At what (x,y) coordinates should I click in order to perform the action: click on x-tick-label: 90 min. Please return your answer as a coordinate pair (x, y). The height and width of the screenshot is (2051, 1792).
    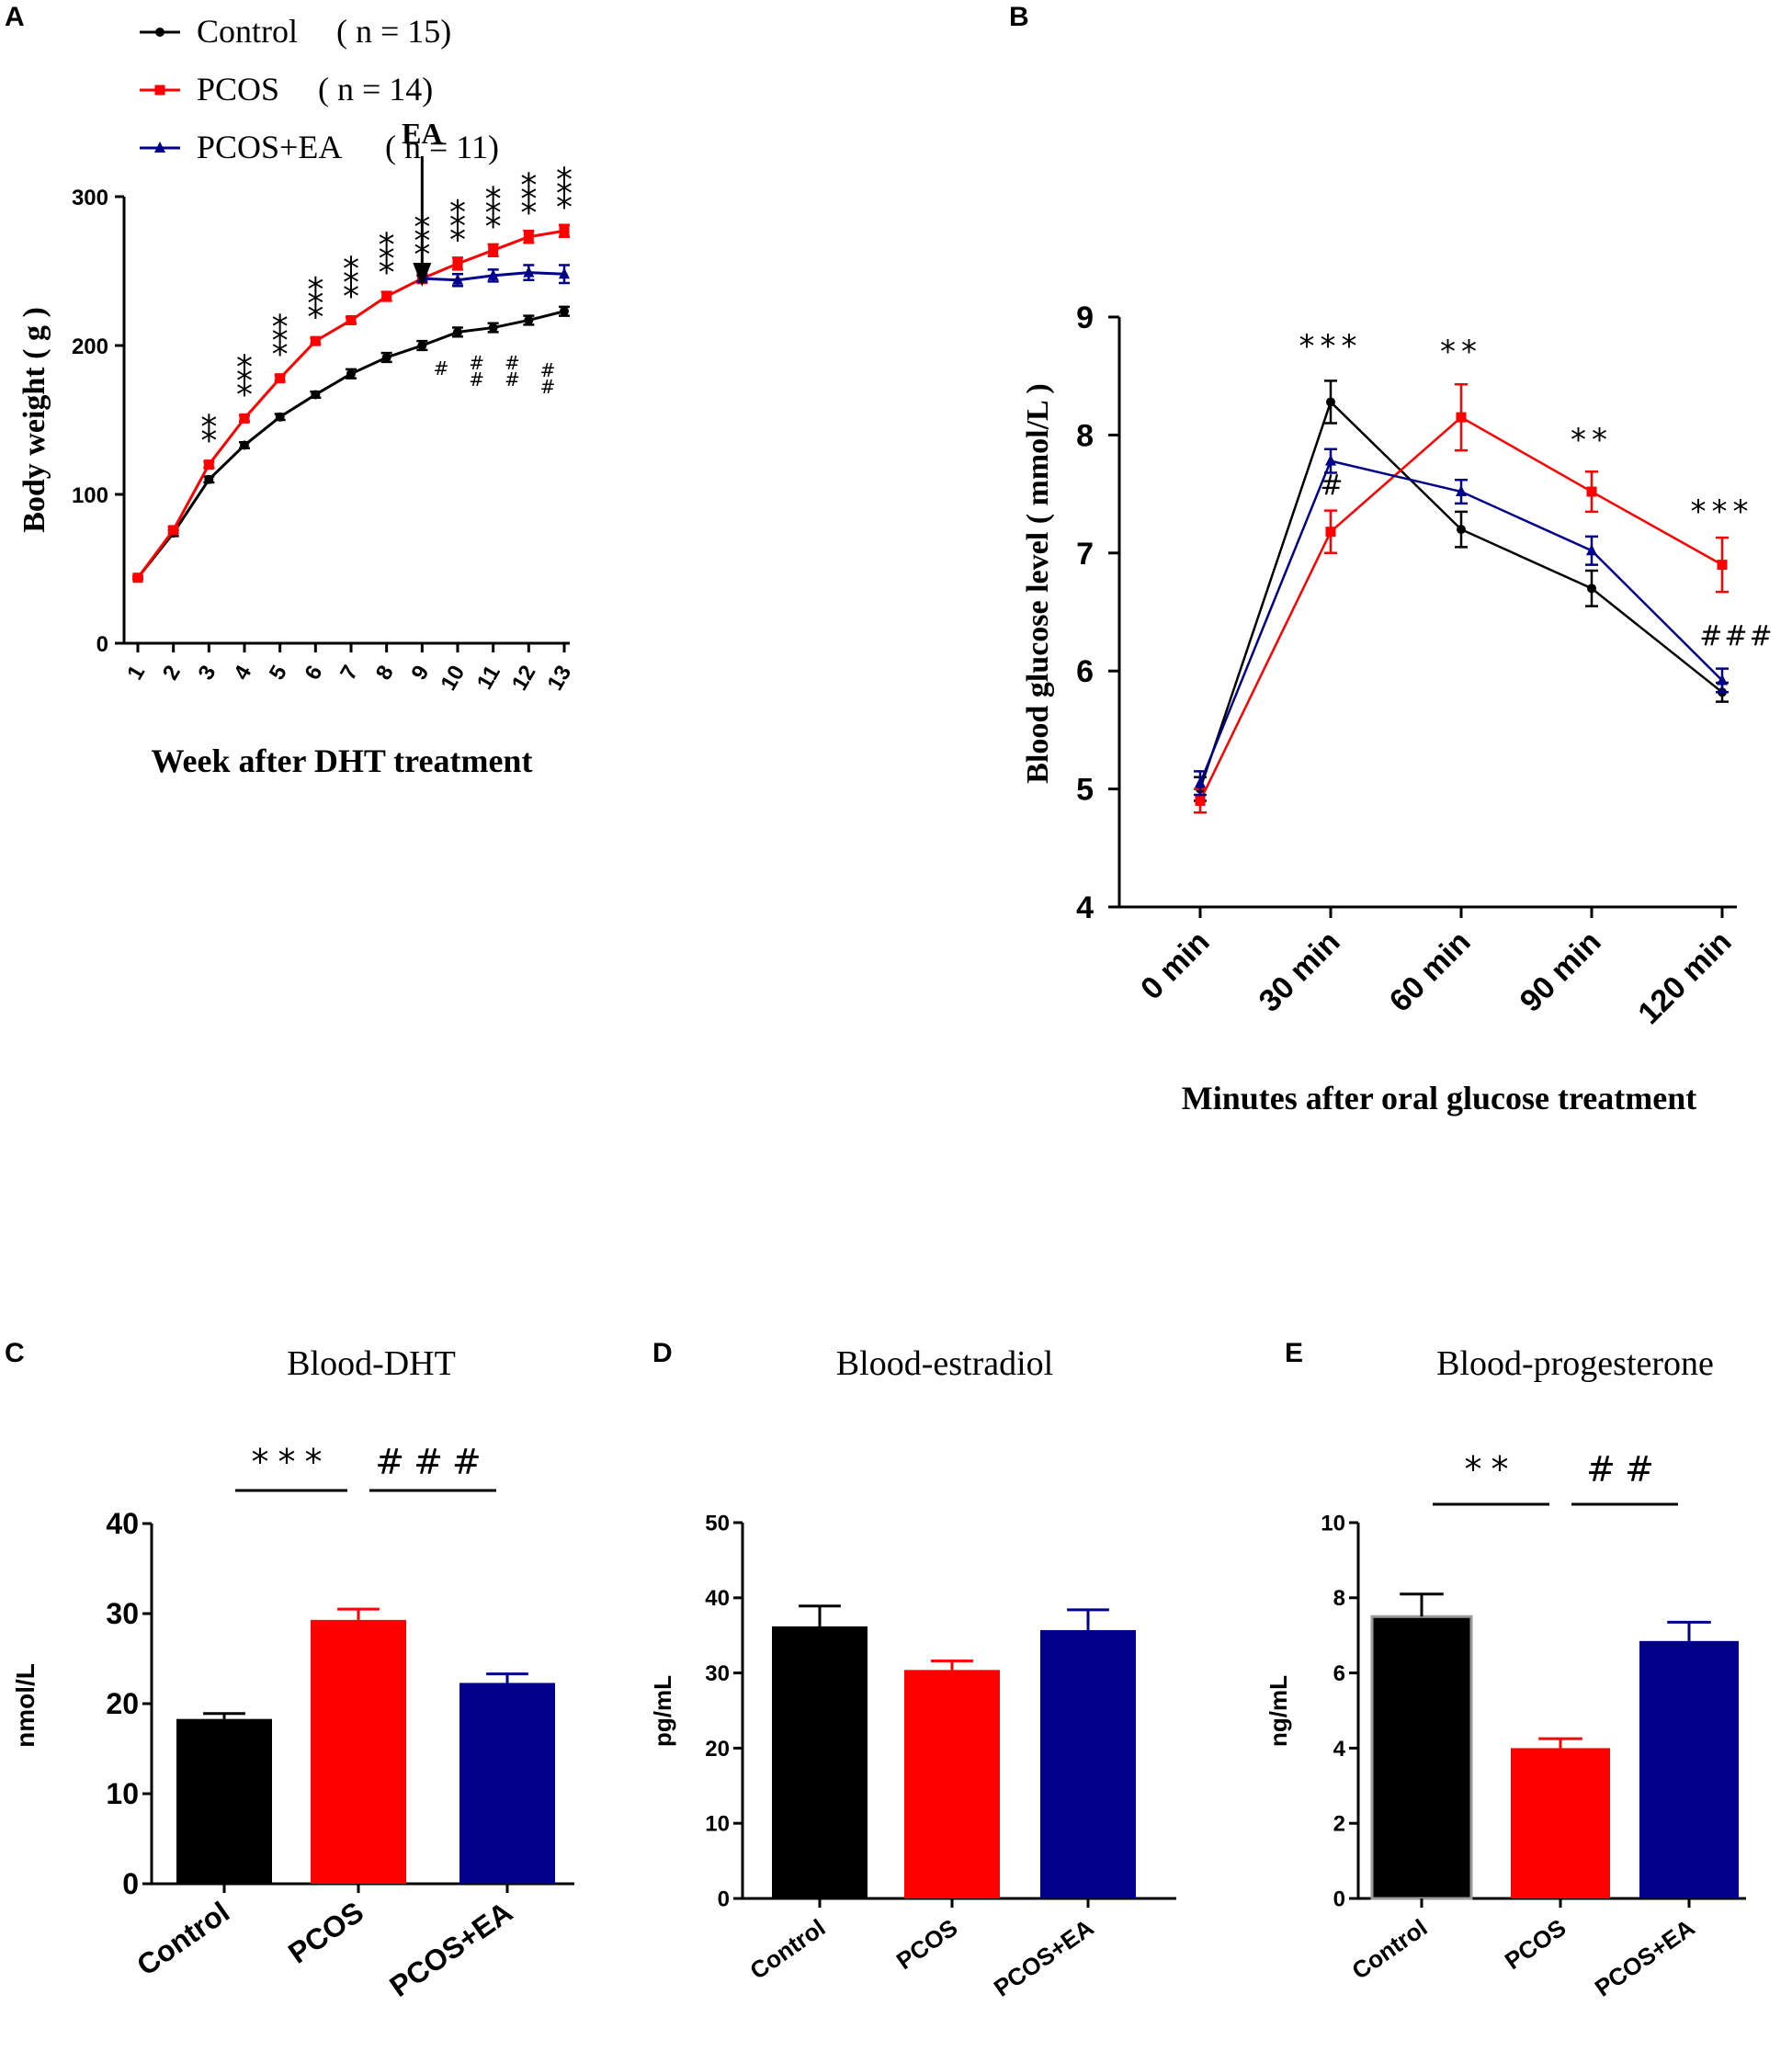
    Looking at the image, I should click on (1561, 971).